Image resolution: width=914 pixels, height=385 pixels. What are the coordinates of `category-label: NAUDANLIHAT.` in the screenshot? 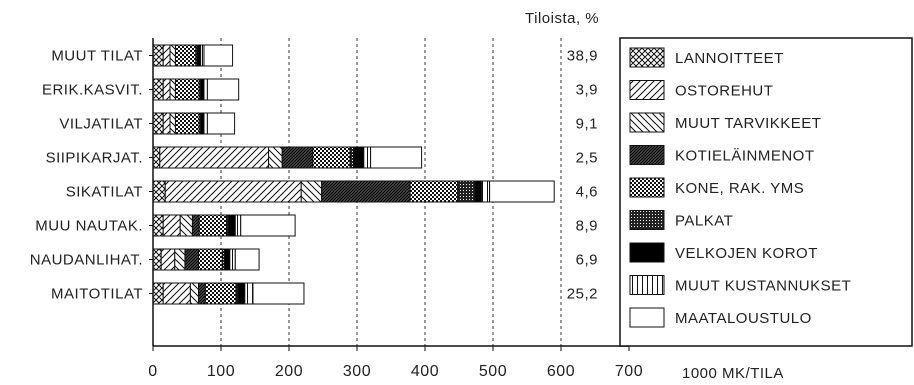 It's located at (86, 260).